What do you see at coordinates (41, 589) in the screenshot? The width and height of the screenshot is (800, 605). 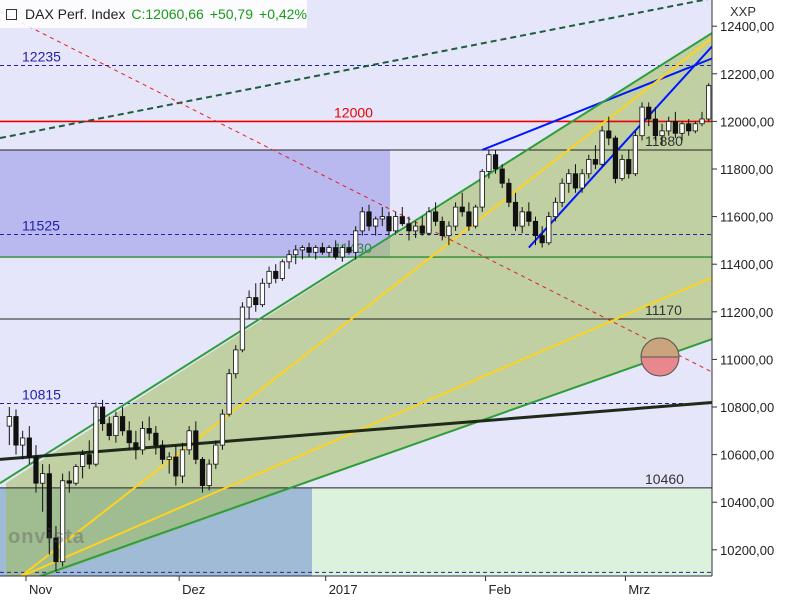 I see `x-tick-label: Nov` at bounding box center [41, 589].